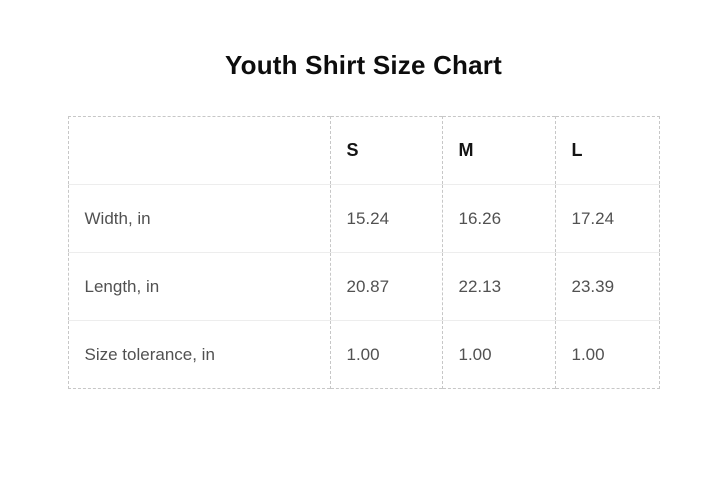 Image resolution: width=727 pixels, height=489 pixels. I want to click on page-title: Youth Shirt Size Chart, so click(363, 65).